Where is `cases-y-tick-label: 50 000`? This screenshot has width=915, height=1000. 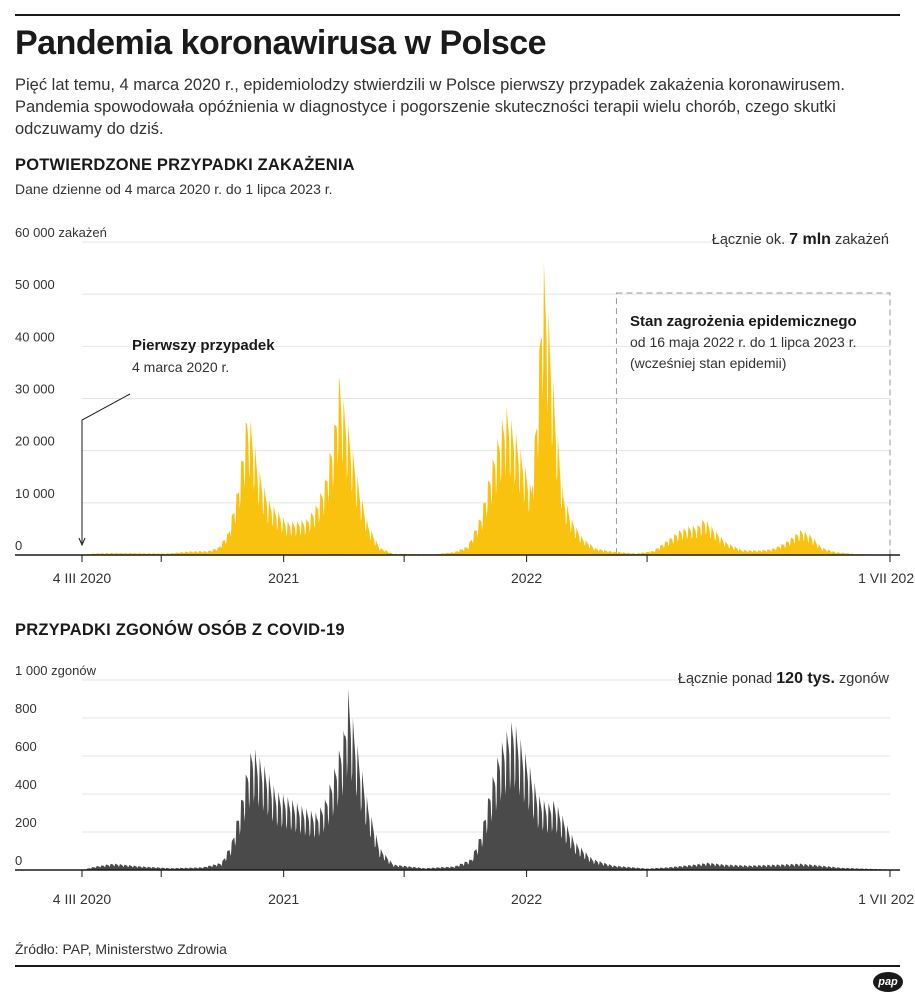 cases-y-tick-label: 50 000 is located at coordinates (35, 284).